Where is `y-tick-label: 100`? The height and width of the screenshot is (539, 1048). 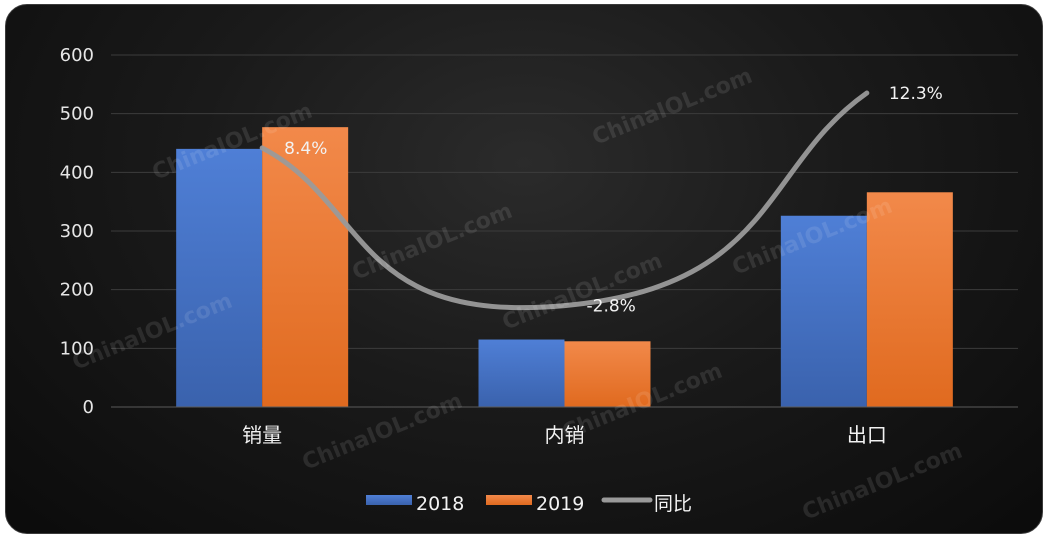
y-tick-label: 100 is located at coordinates (77, 348).